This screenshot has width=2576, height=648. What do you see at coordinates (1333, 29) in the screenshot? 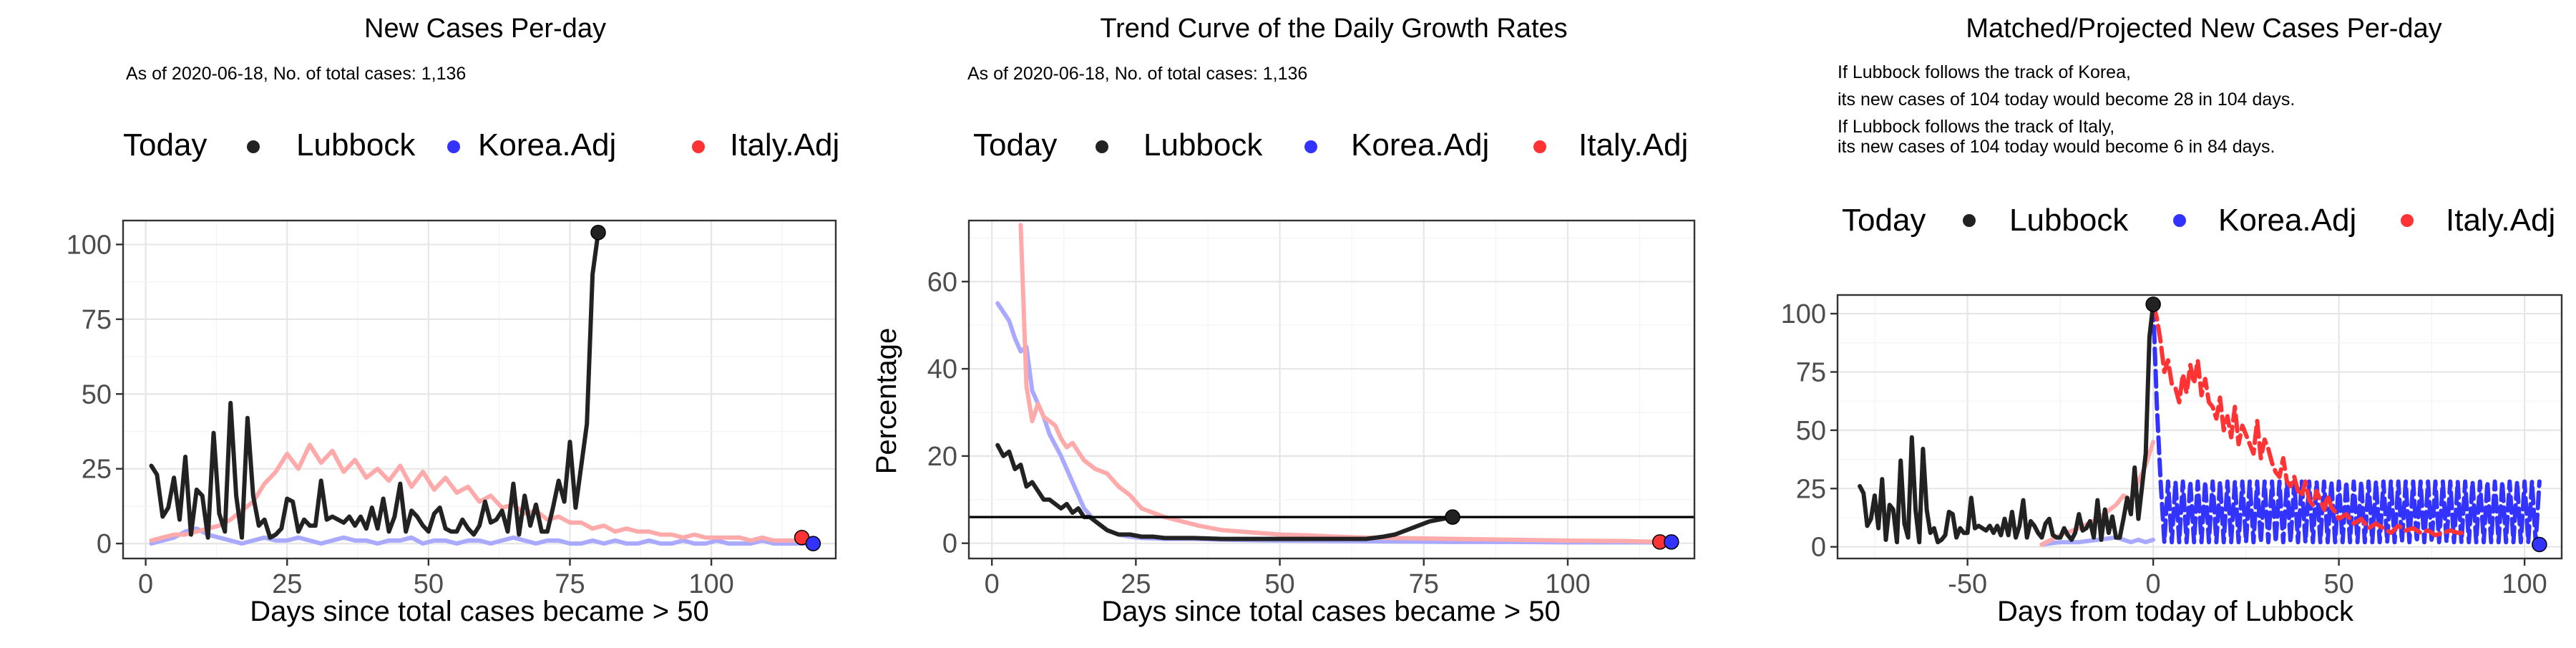
I see `chart-title: Trend Curve of the Daily Growth Rates` at bounding box center [1333, 29].